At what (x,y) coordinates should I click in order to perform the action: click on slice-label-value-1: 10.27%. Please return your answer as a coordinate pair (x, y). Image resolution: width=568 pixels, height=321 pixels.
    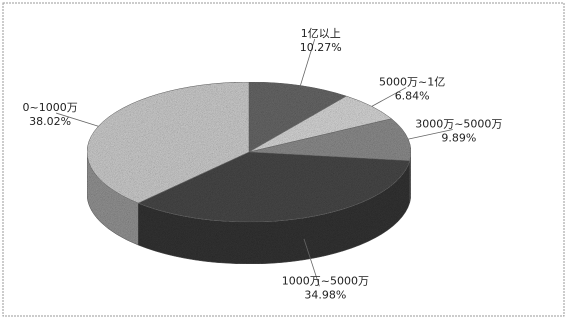
    Looking at the image, I should click on (321, 47).